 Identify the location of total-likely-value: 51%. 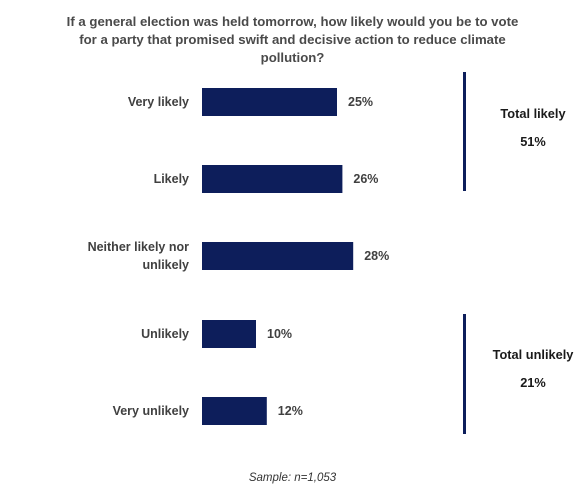
(533, 141).